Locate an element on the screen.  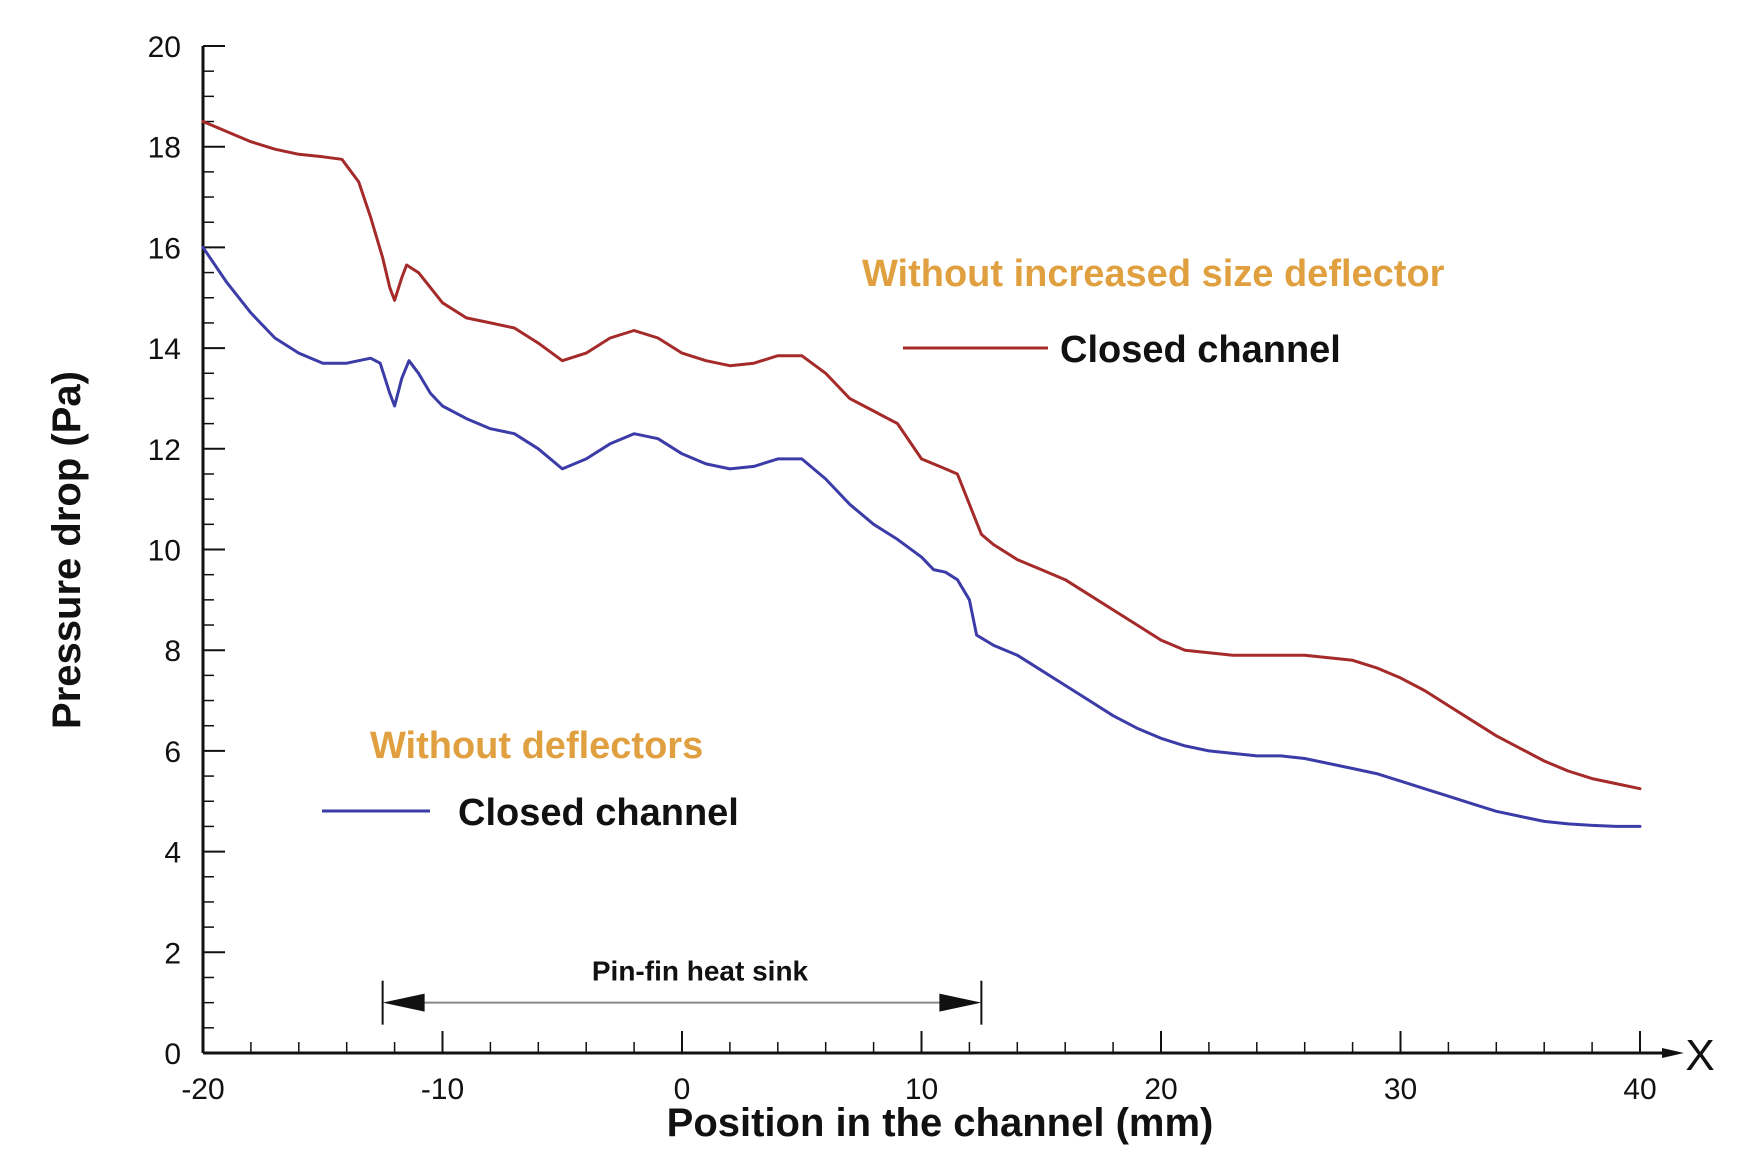
y-tick-label: 16 is located at coordinates (164, 248).